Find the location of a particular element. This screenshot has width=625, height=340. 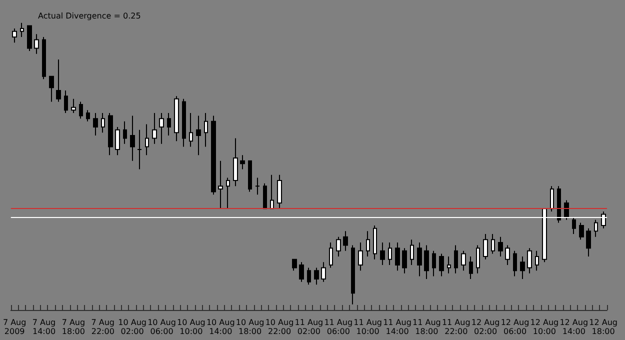

x-tick-label: 7 Aug 2009 is located at coordinates (14, 327).